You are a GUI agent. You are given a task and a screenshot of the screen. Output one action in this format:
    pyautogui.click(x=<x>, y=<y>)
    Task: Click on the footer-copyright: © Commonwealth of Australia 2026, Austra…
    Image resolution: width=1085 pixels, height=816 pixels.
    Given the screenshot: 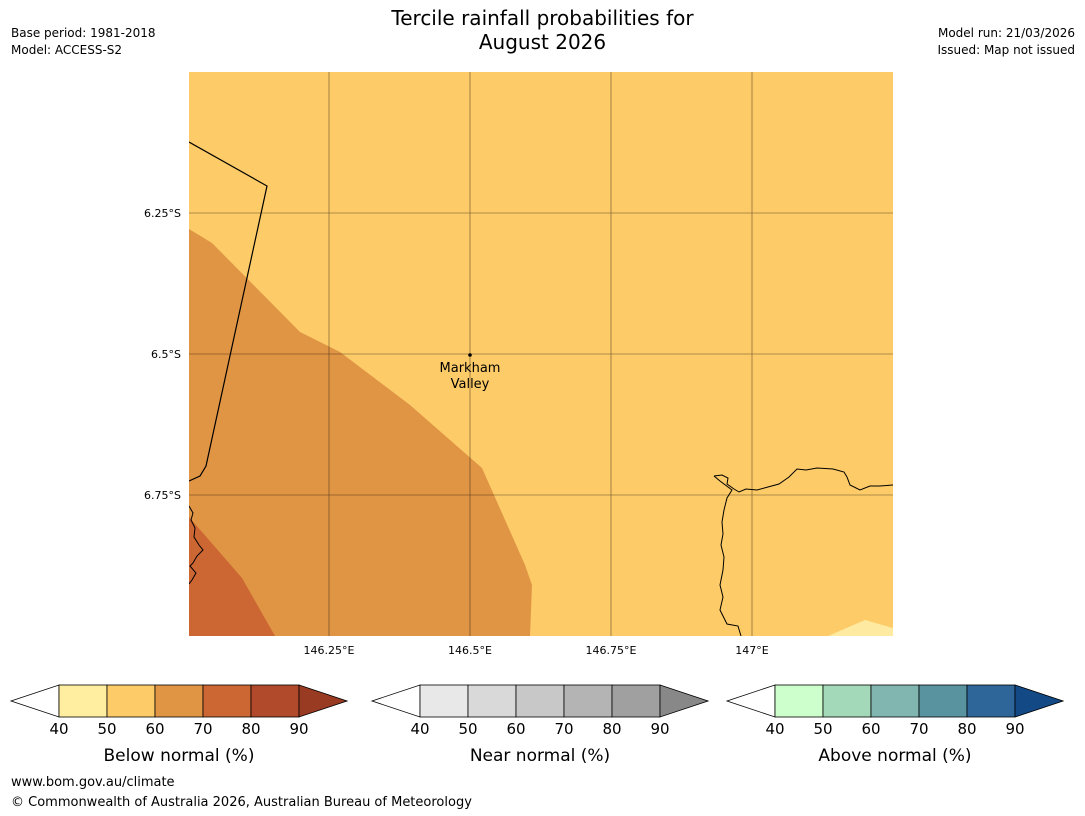 What is the action you would take?
    pyautogui.click(x=241, y=802)
    